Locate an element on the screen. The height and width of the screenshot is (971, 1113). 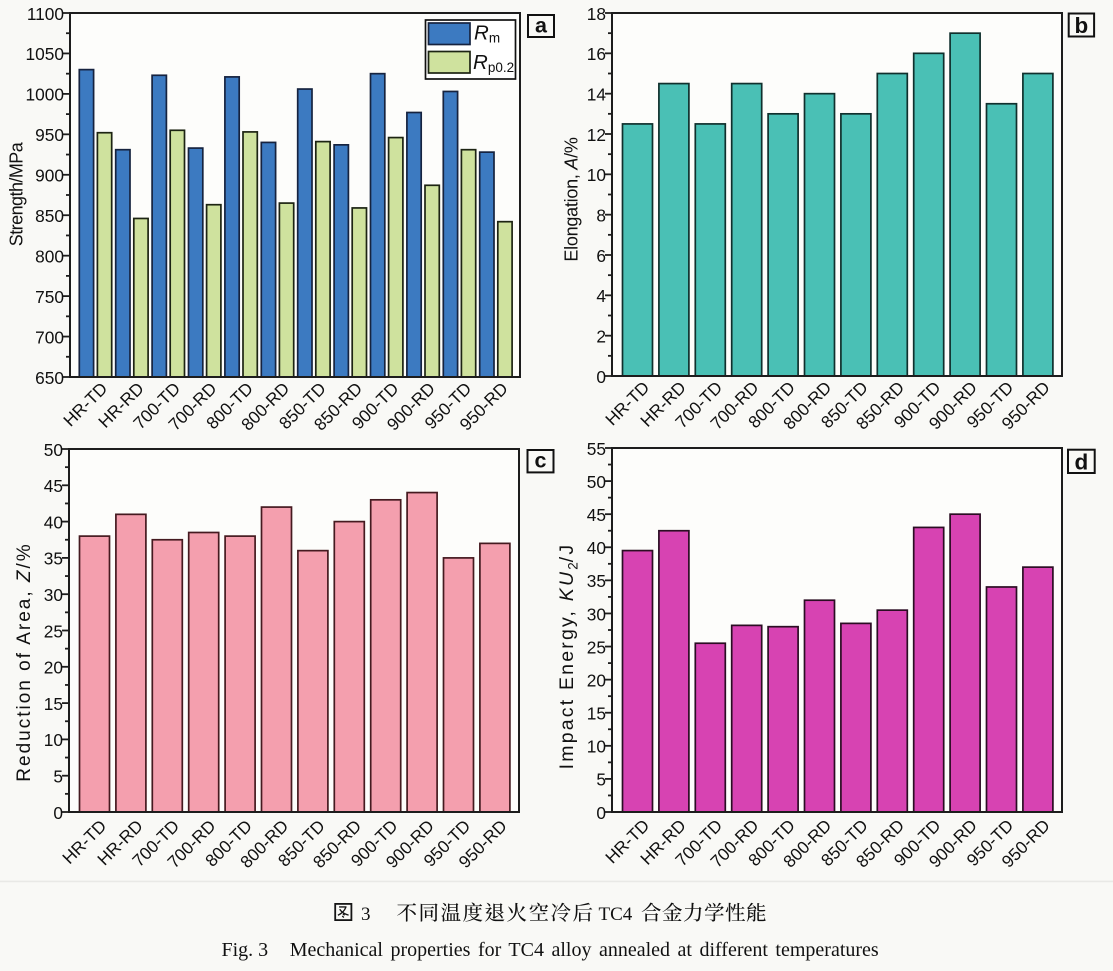
svg-text: d is located at coordinates (1081, 461).